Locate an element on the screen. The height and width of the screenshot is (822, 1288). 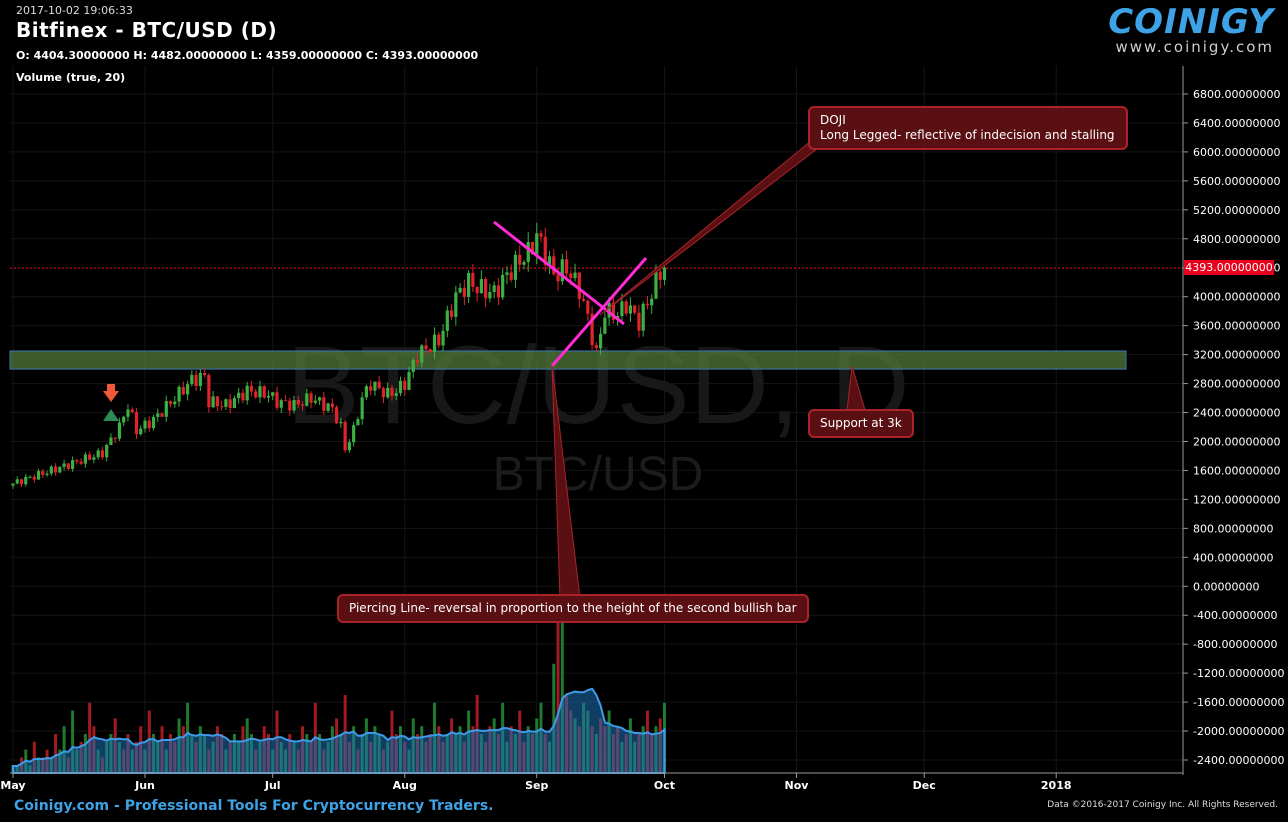
time-axis-ticks: May Jun Jul Aug Sep Oct Nov Dec 2018 is located at coordinates (536, 782).